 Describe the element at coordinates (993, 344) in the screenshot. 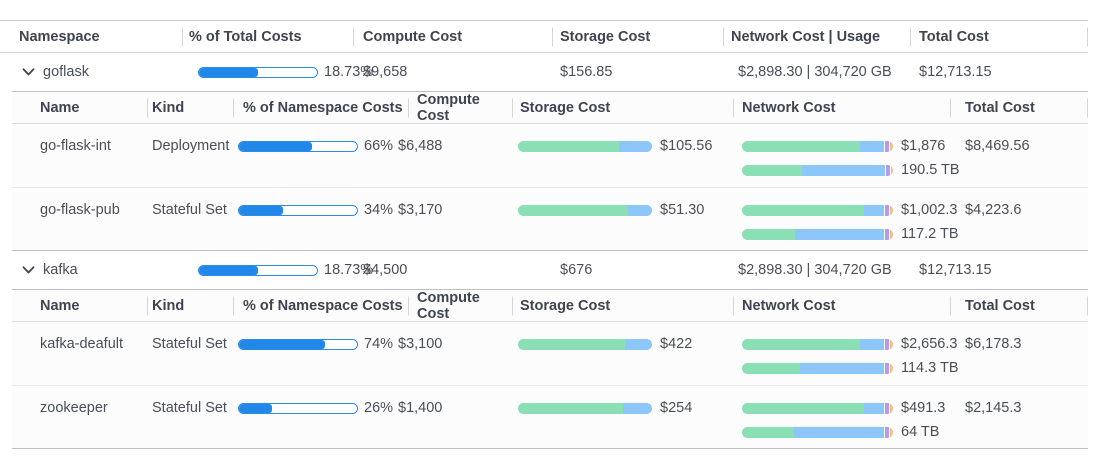

I see `workload-total-cost: $6,178.3` at that location.